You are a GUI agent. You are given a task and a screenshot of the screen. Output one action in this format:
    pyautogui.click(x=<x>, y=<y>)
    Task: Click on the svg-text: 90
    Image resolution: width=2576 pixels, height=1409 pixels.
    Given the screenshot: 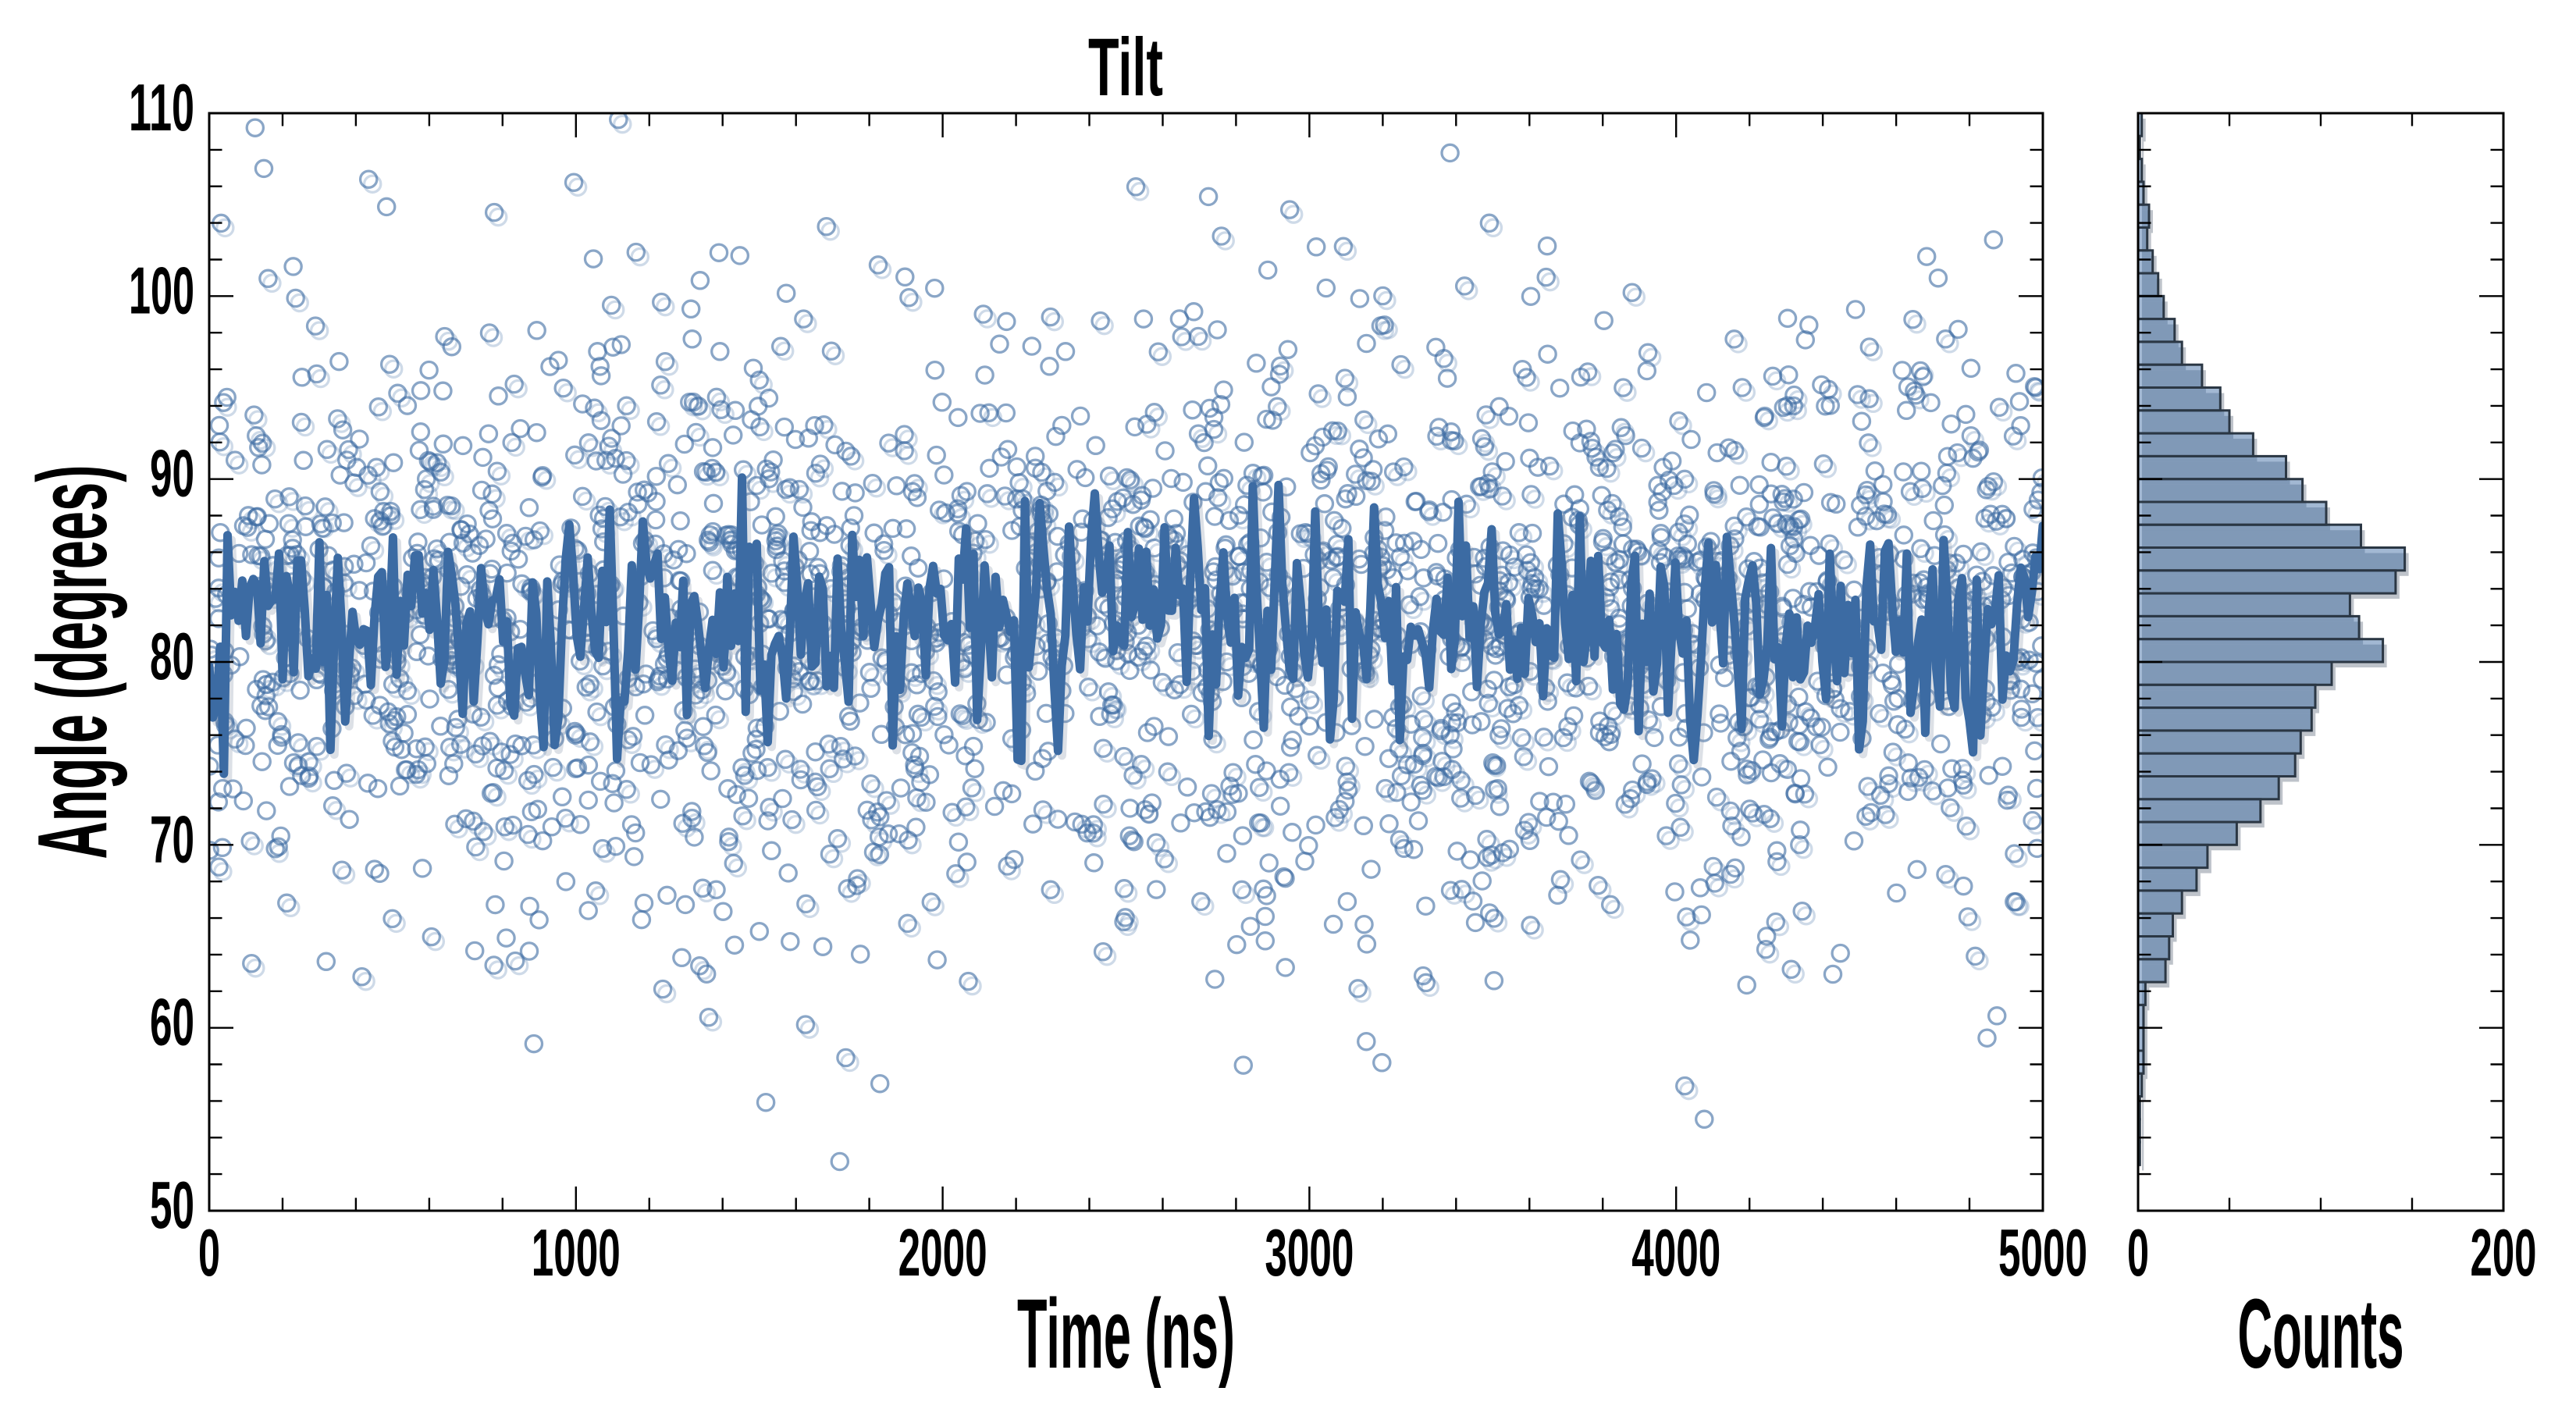 What is the action you would take?
    pyautogui.click(x=172, y=474)
    